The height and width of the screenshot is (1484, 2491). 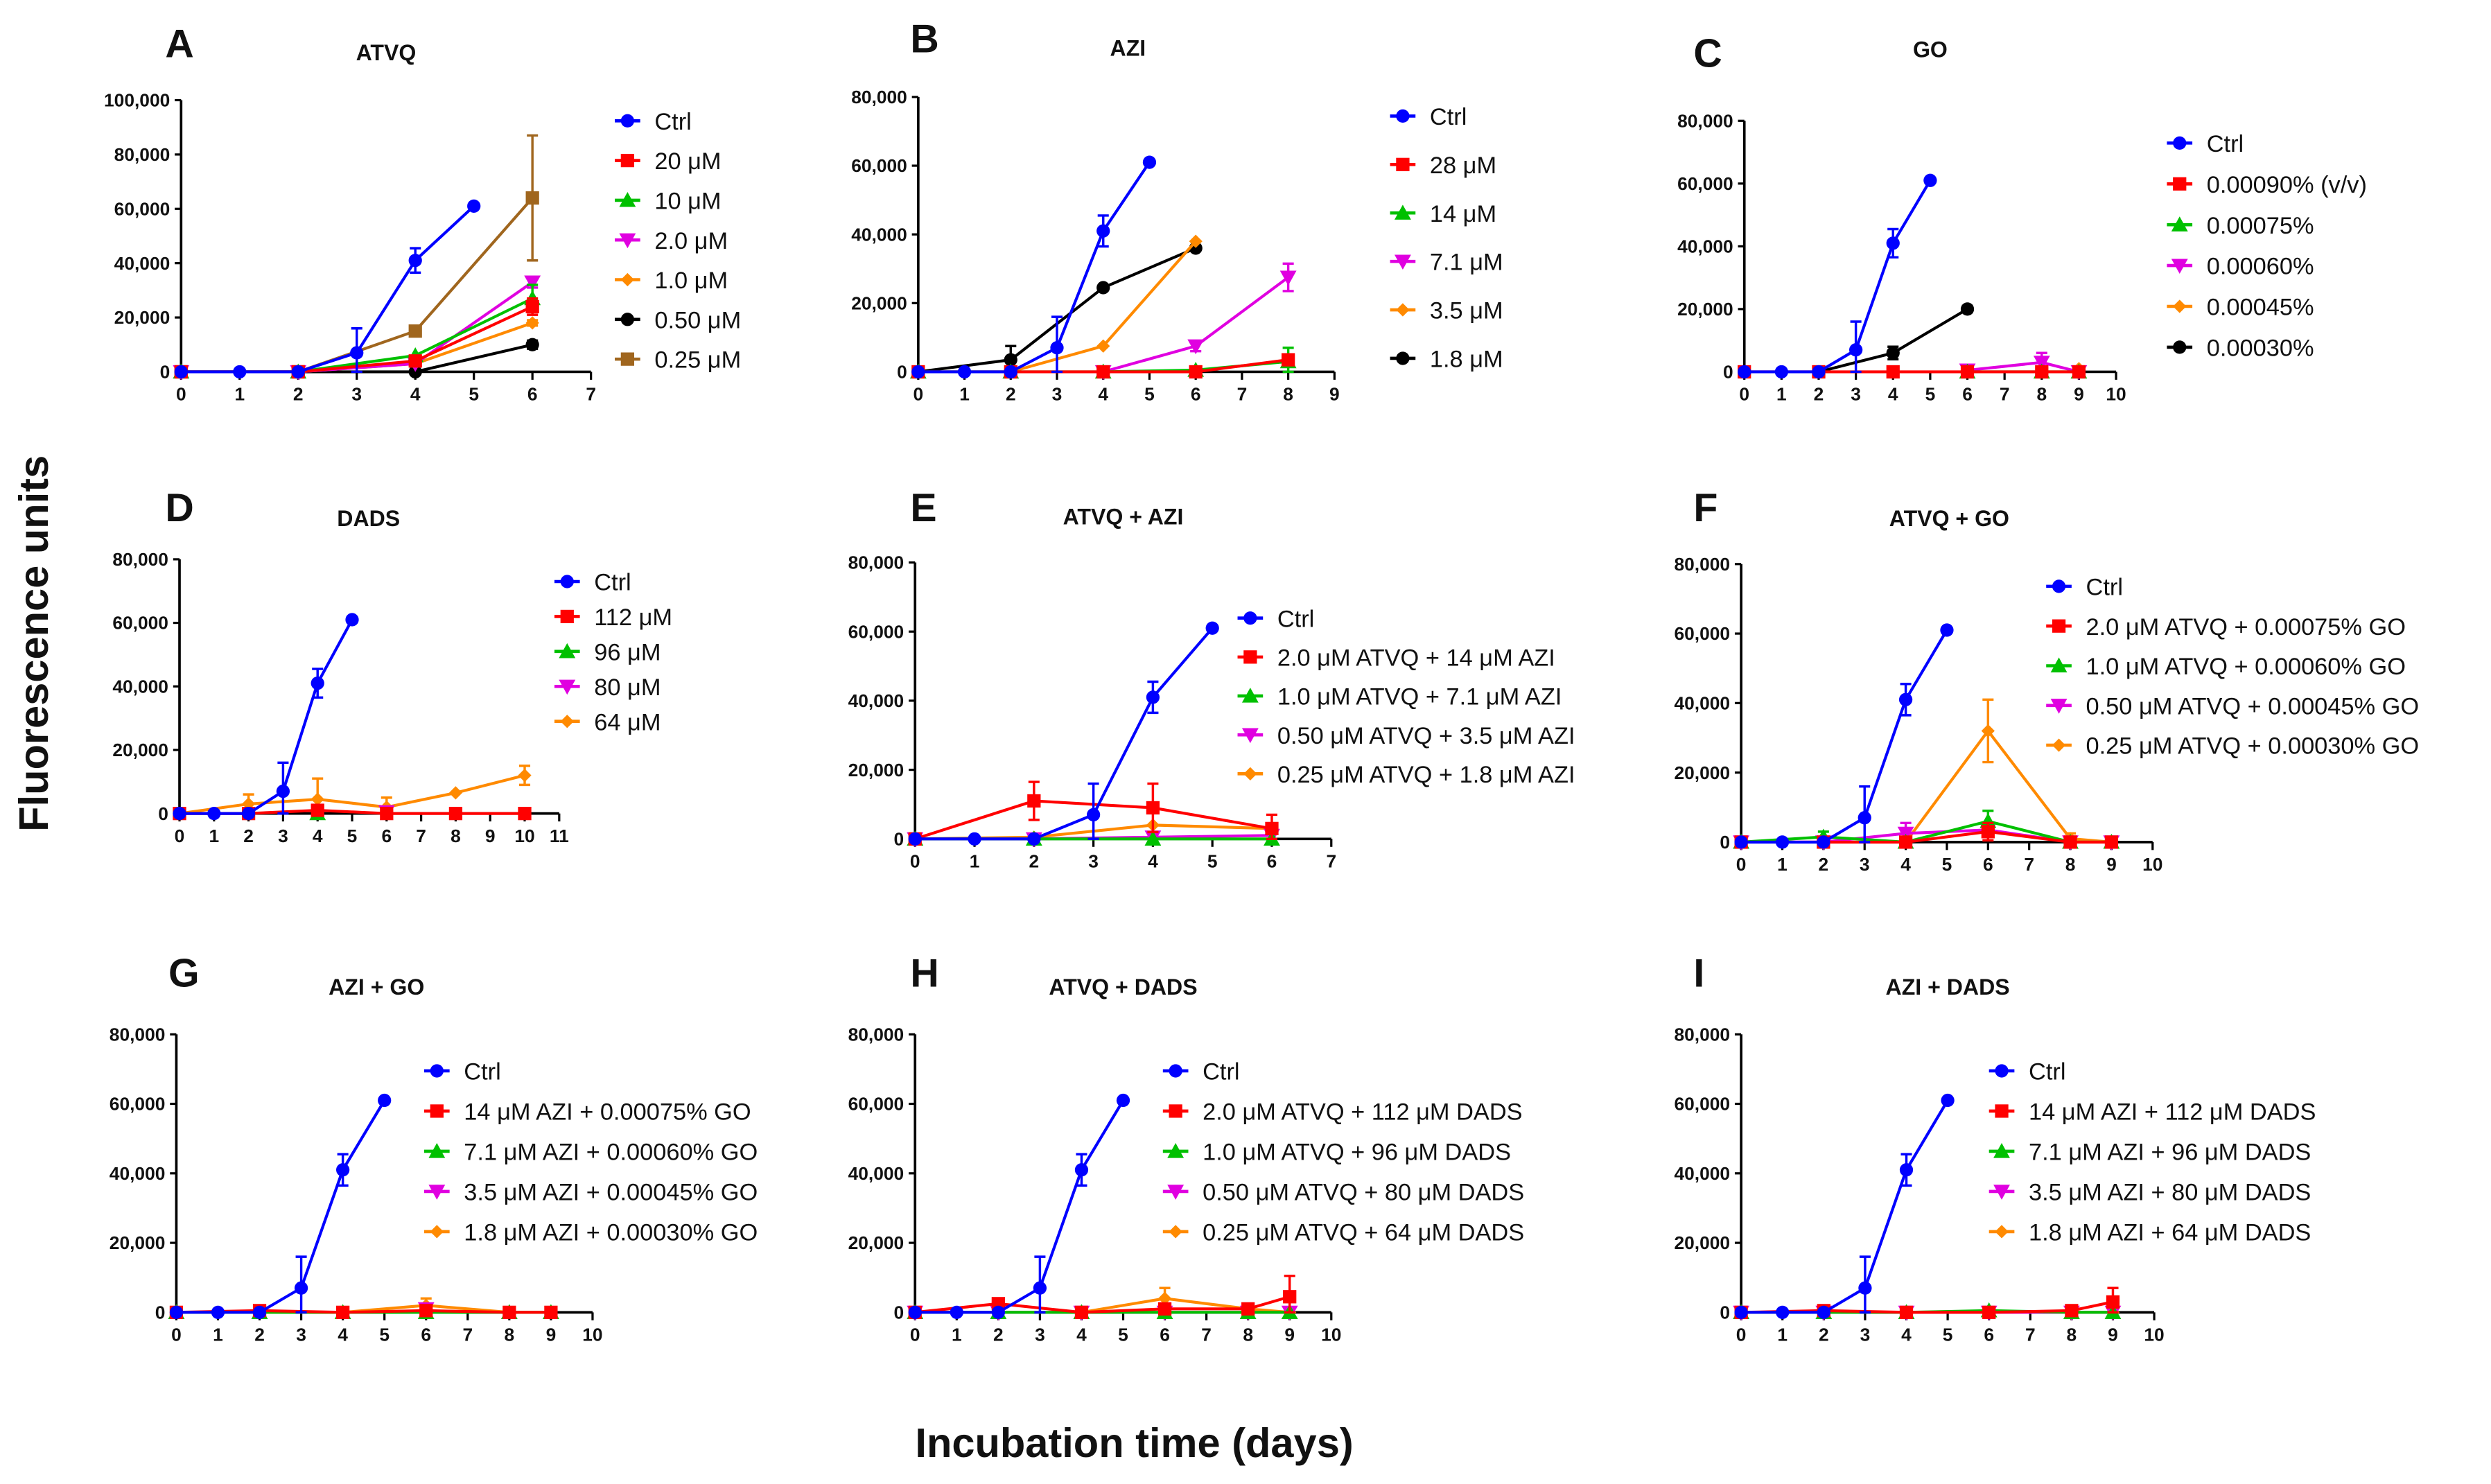 I want to click on legend-label: 20 μM, so click(x=687, y=161).